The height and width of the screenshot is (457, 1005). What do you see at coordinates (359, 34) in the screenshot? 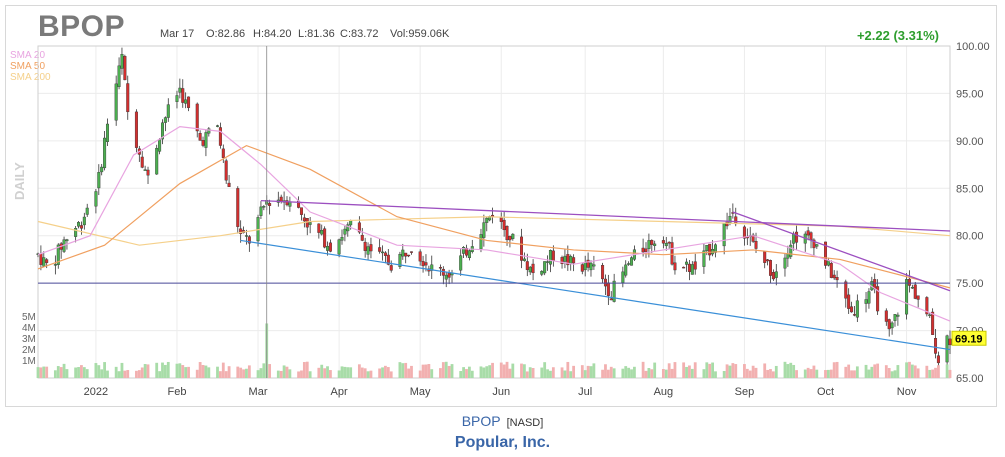
I see `close-readout: C:83.72` at bounding box center [359, 34].